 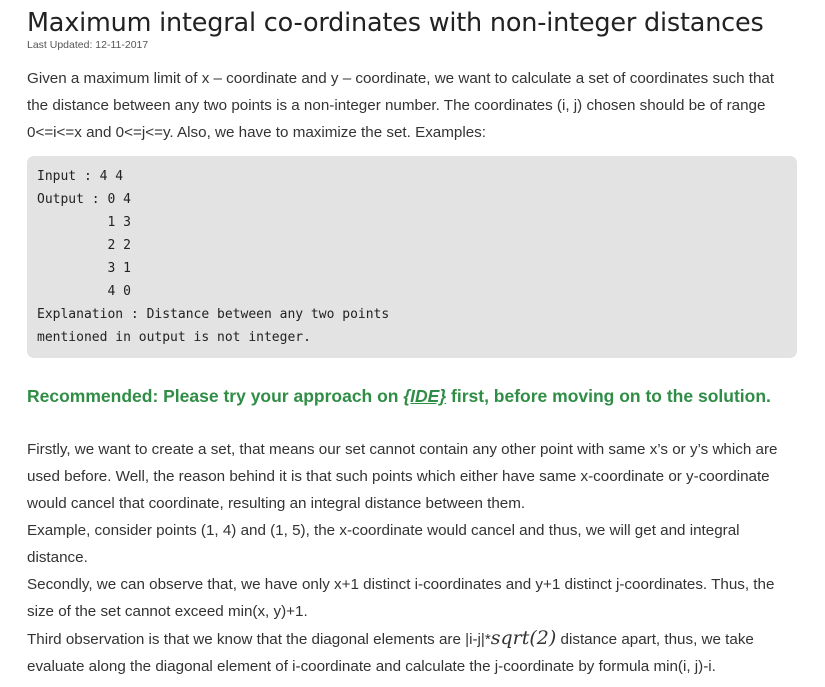 What do you see at coordinates (655, 639) in the screenshot?
I see `third-observation-tail: distance apart, thus, we take` at bounding box center [655, 639].